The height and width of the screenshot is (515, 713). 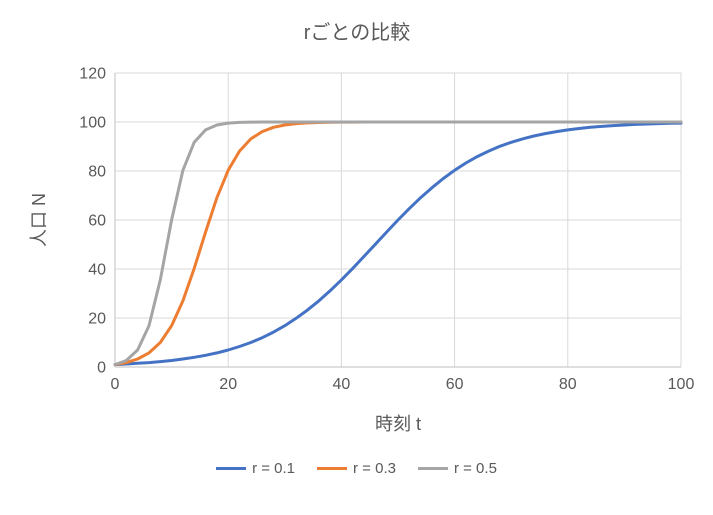 I want to click on y-tick-label: 20, so click(x=97, y=319).